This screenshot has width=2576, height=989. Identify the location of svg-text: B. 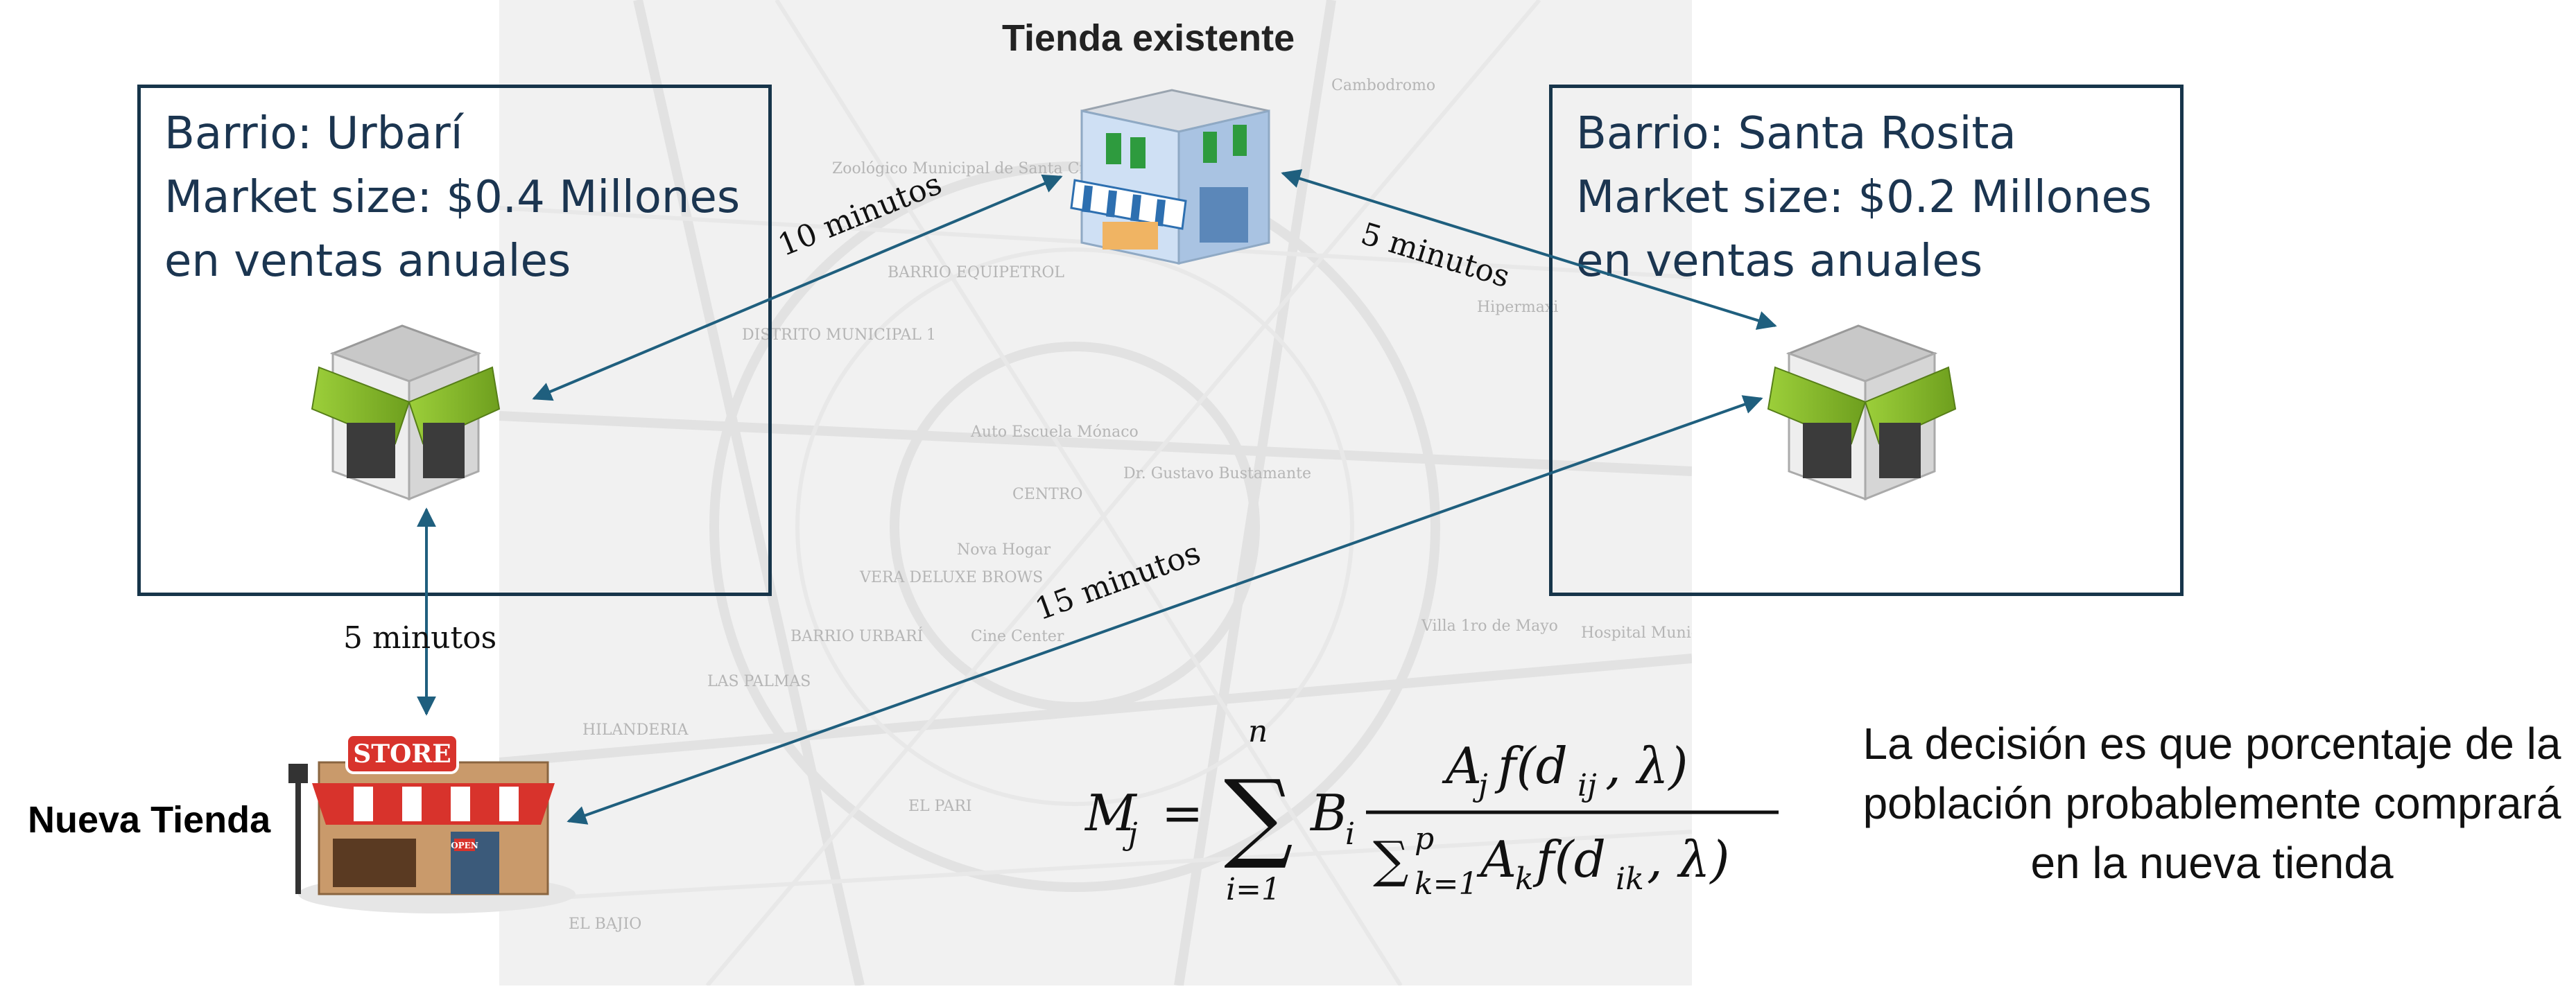
(1328, 813).